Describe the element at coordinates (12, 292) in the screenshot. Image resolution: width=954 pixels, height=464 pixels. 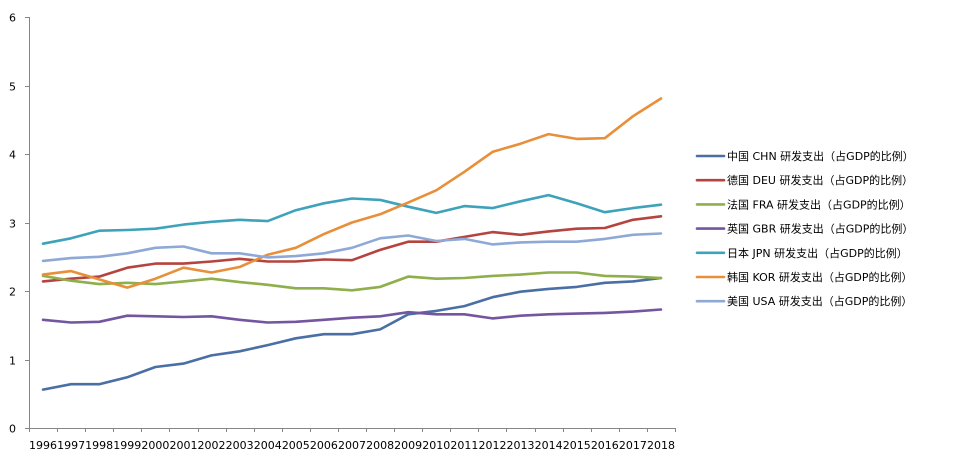
I see `y-tick-label: 2` at that location.